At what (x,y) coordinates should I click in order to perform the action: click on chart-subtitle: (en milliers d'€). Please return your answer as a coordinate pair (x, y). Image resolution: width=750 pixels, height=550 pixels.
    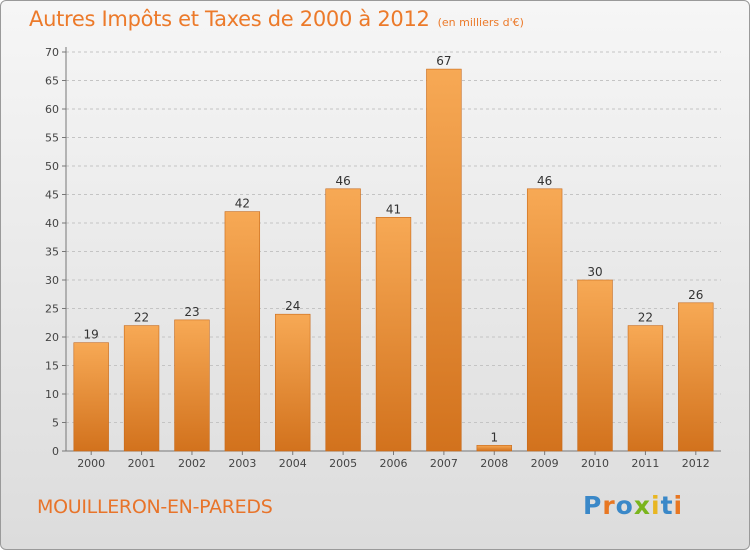
    Looking at the image, I should click on (480, 22).